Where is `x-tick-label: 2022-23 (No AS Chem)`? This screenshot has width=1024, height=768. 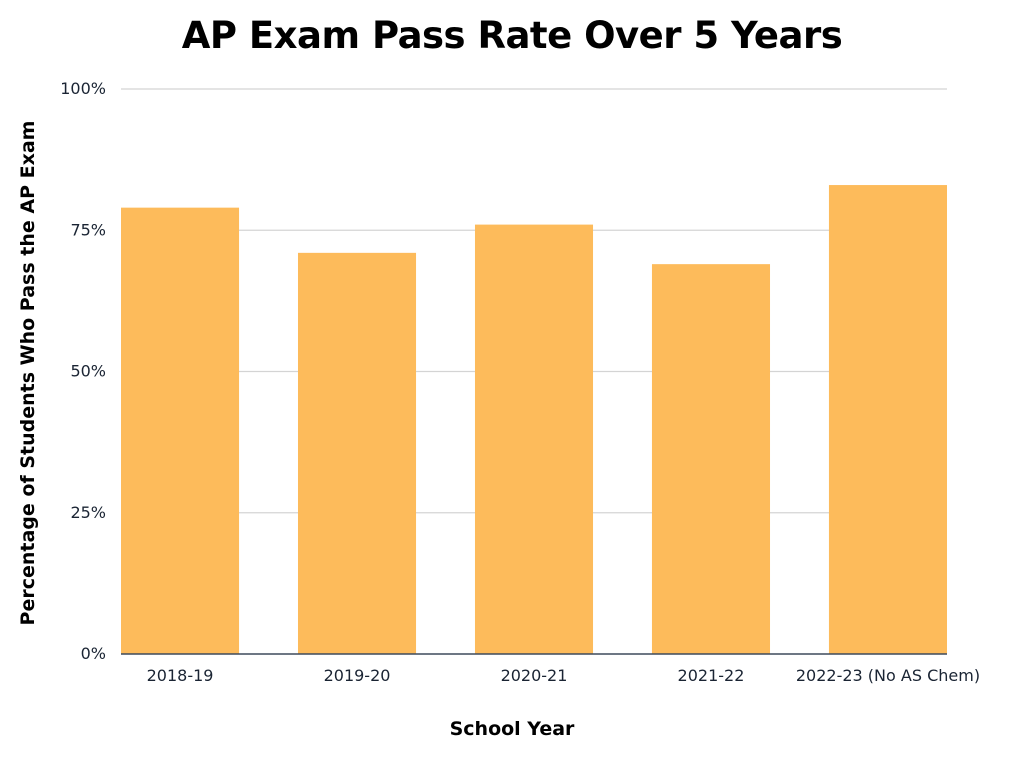 x-tick-label: 2022-23 (No AS Chem) is located at coordinates (888, 675).